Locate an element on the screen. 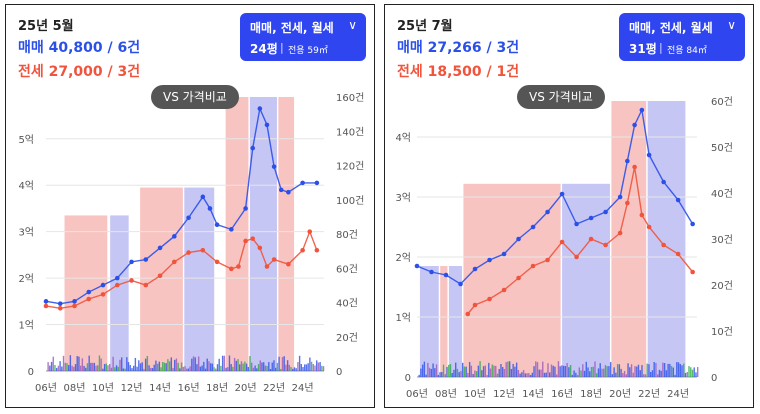 This screenshot has width=760, height=414. area-label: 전용 84㎡ is located at coordinates (687, 51).